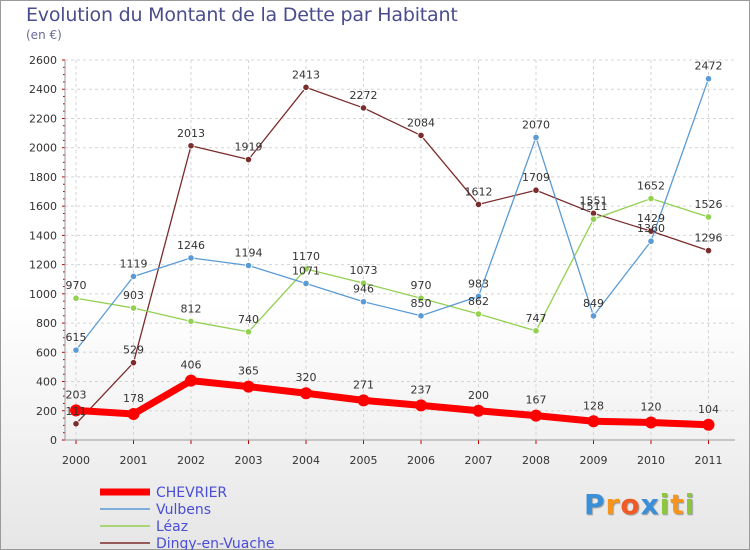  Describe the element at coordinates (421, 122) in the screenshot. I see `data-label: 2084` at that location.